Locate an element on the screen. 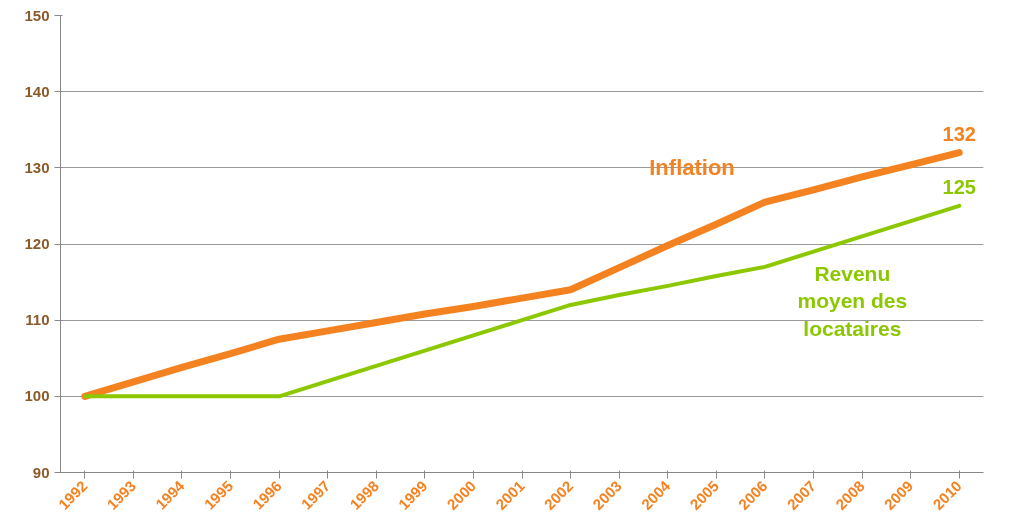 The image size is (1013, 517). y-tick-label: 120 is located at coordinates (37, 243).